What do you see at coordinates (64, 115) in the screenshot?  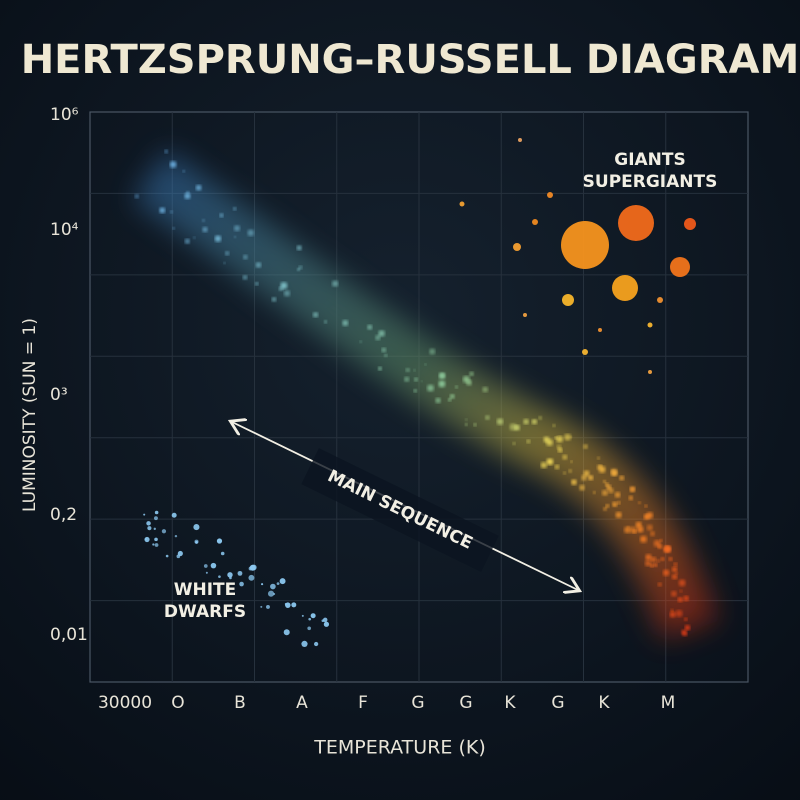 I see `y-tick-label: 10⁶` at bounding box center [64, 115].